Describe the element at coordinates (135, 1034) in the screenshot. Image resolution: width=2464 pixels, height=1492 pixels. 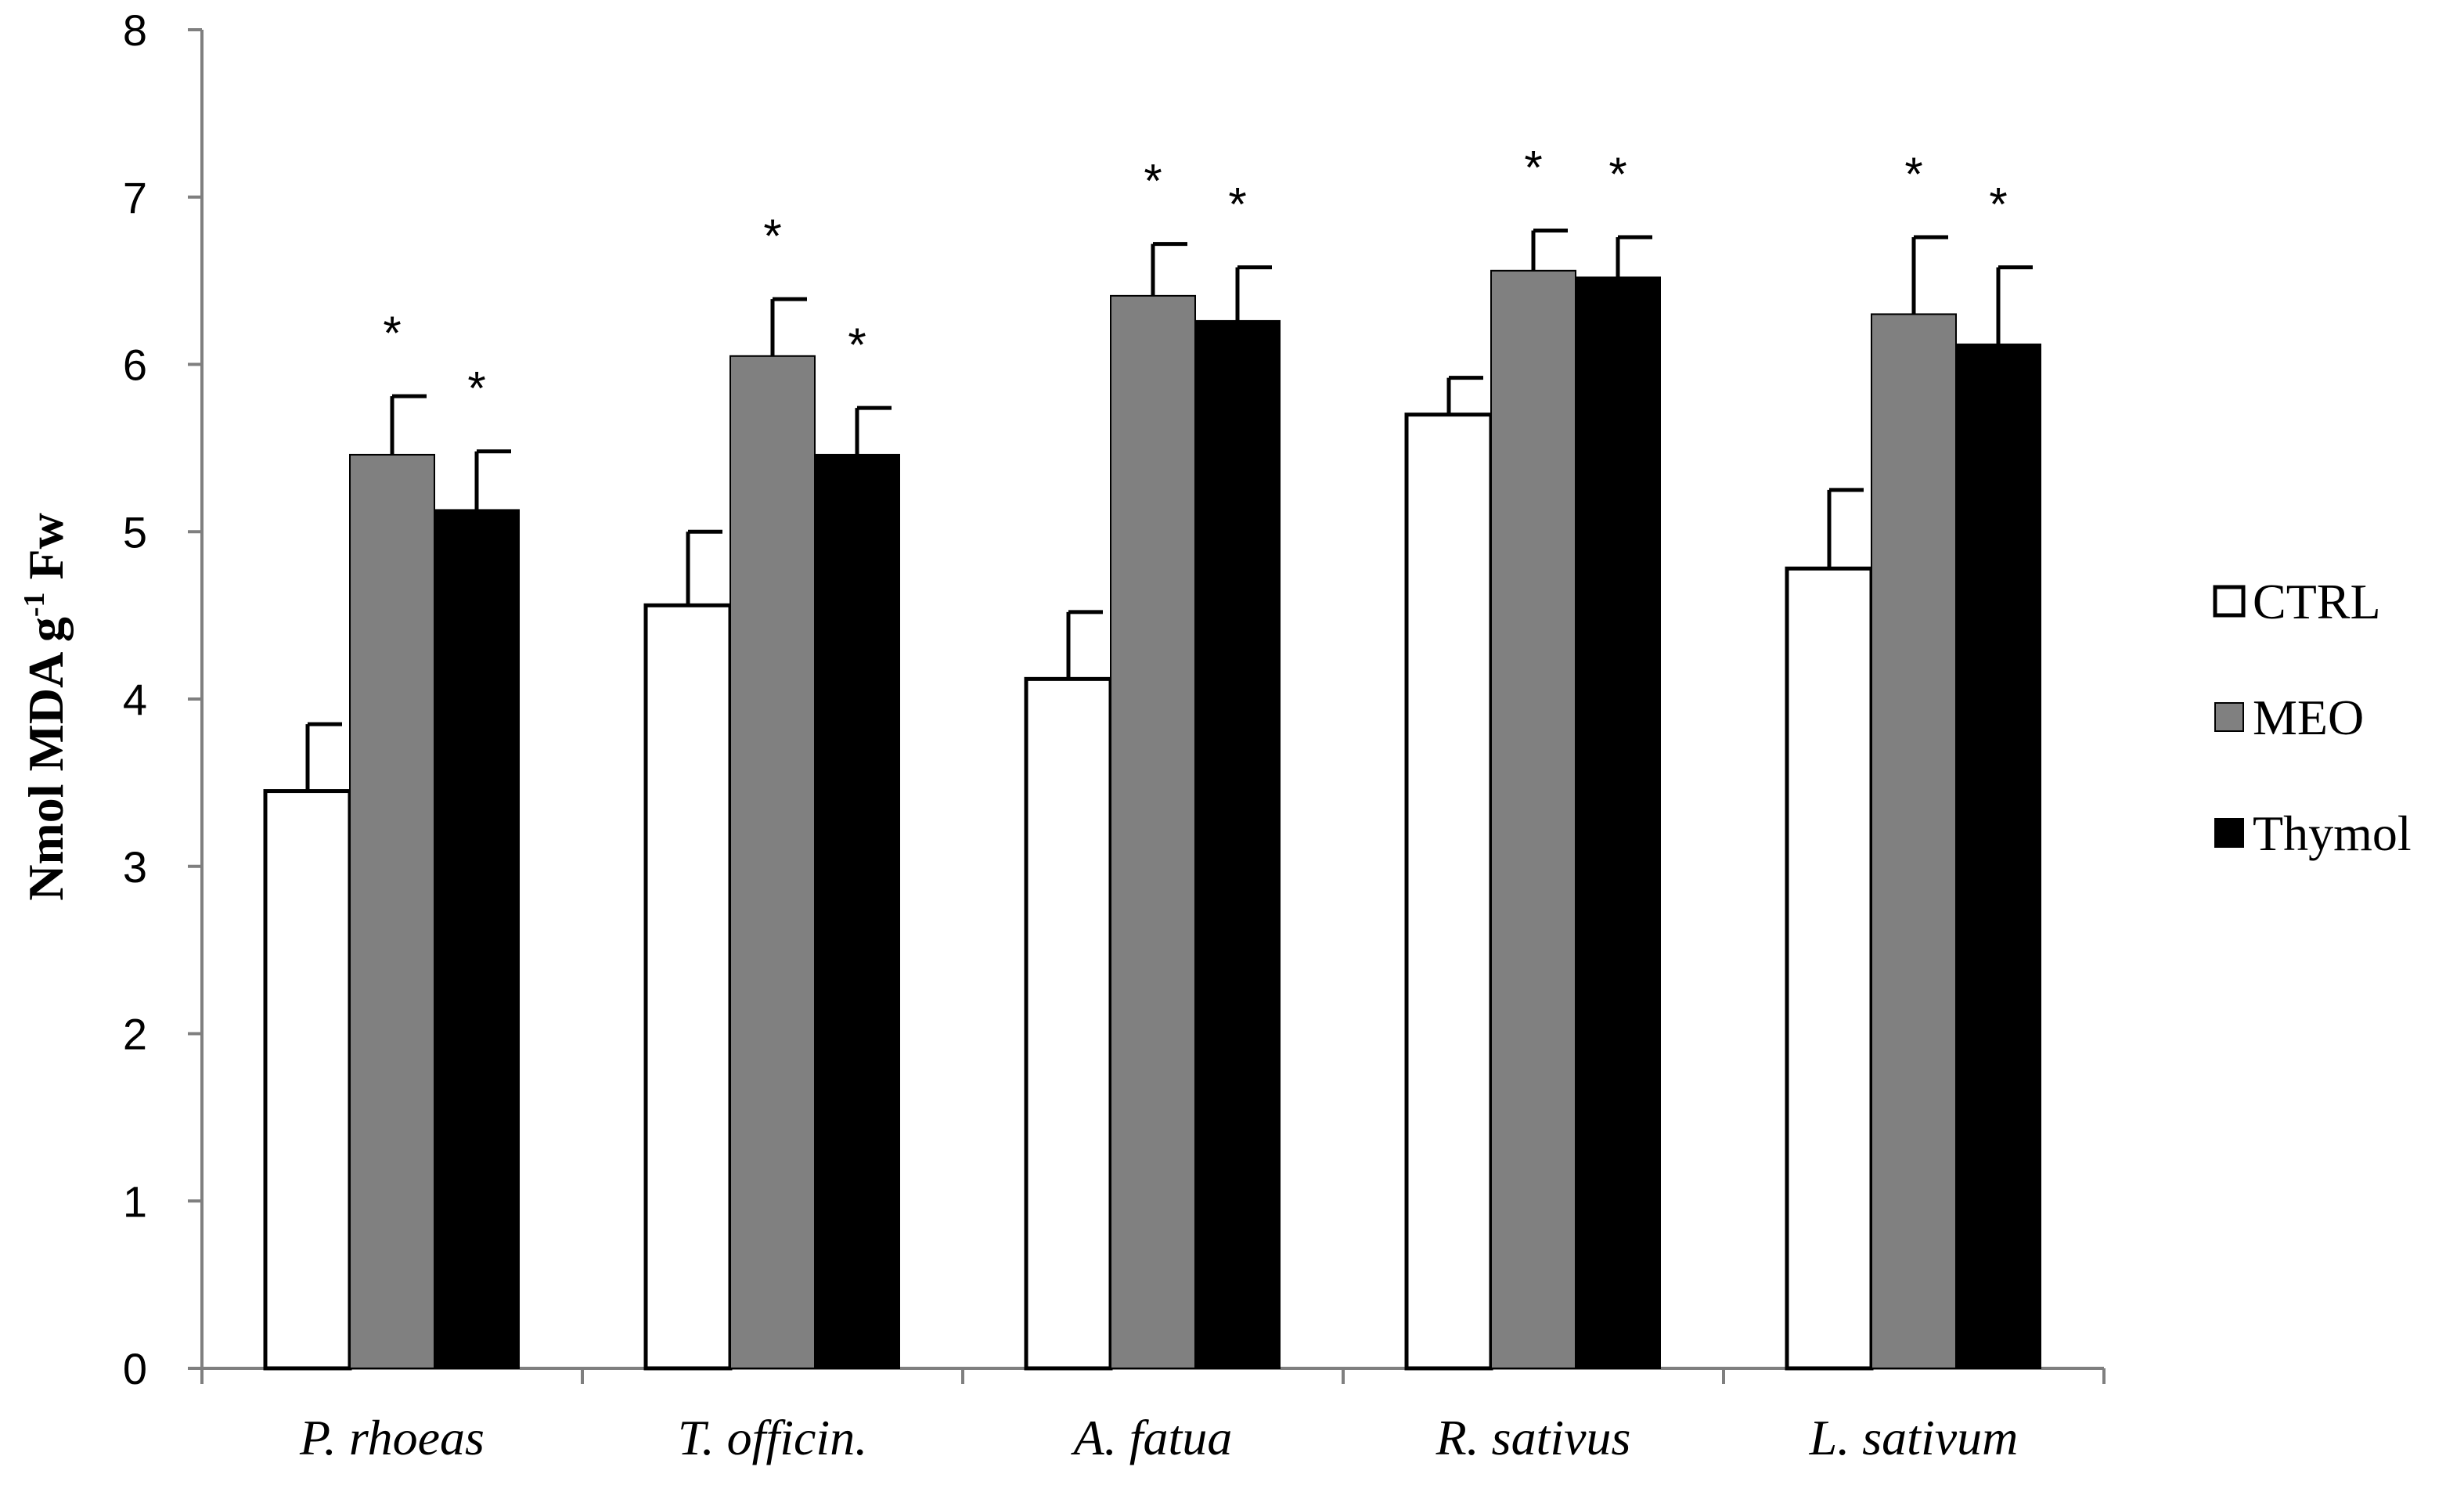
I see `y-tick-label: 2` at that location.